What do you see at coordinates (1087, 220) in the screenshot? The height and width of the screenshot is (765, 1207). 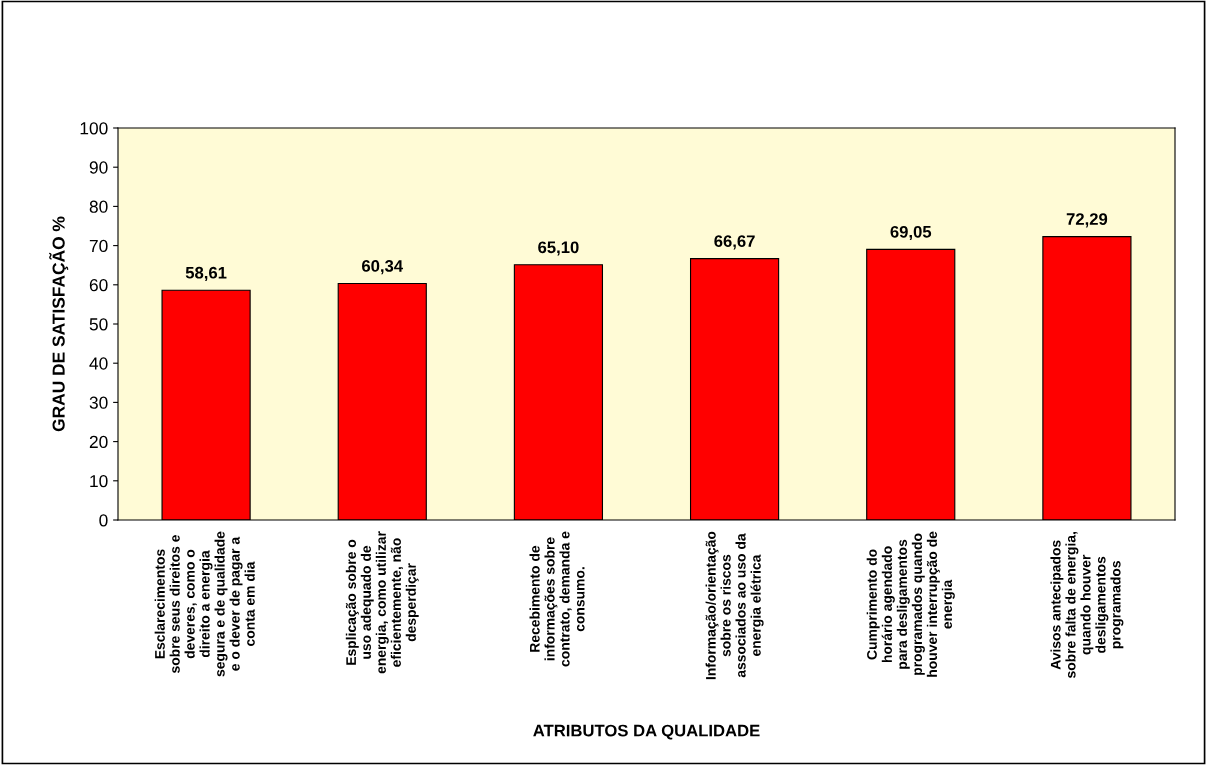 I see `data-label: 72,29` at bounding box center [1087, 220].